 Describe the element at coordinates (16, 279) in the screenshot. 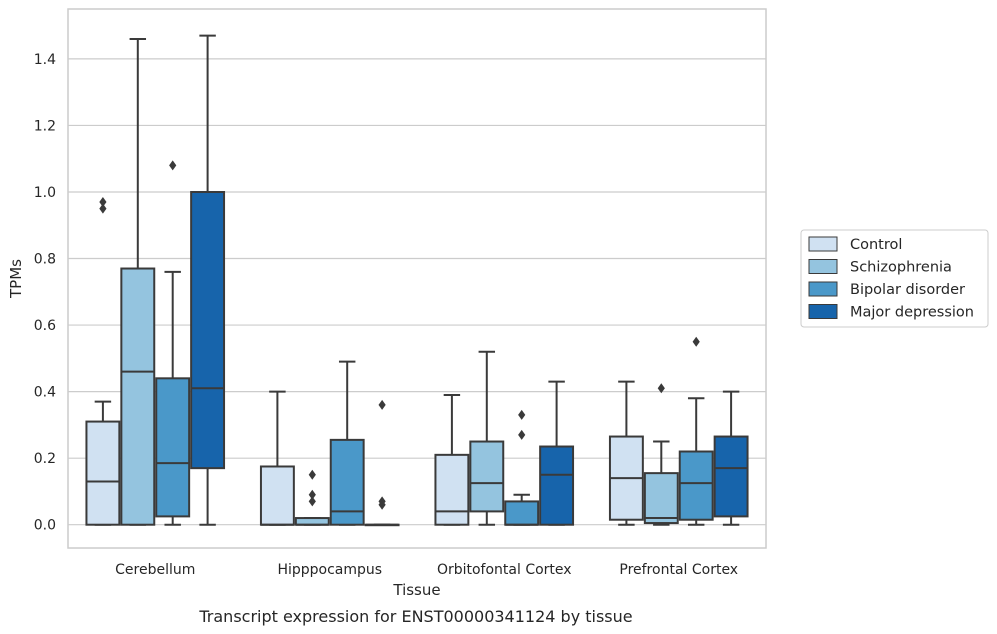

I see `y-axis-label: TPMs` at that location.